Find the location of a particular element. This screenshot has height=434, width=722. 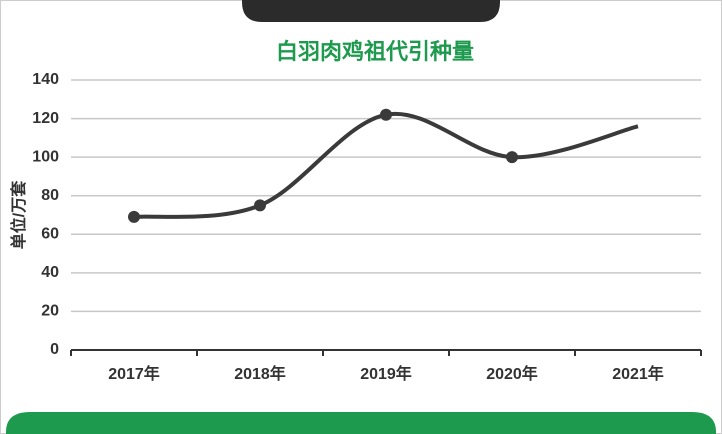

x-tick-label: 2018年 is located at coordinates (260, 373).